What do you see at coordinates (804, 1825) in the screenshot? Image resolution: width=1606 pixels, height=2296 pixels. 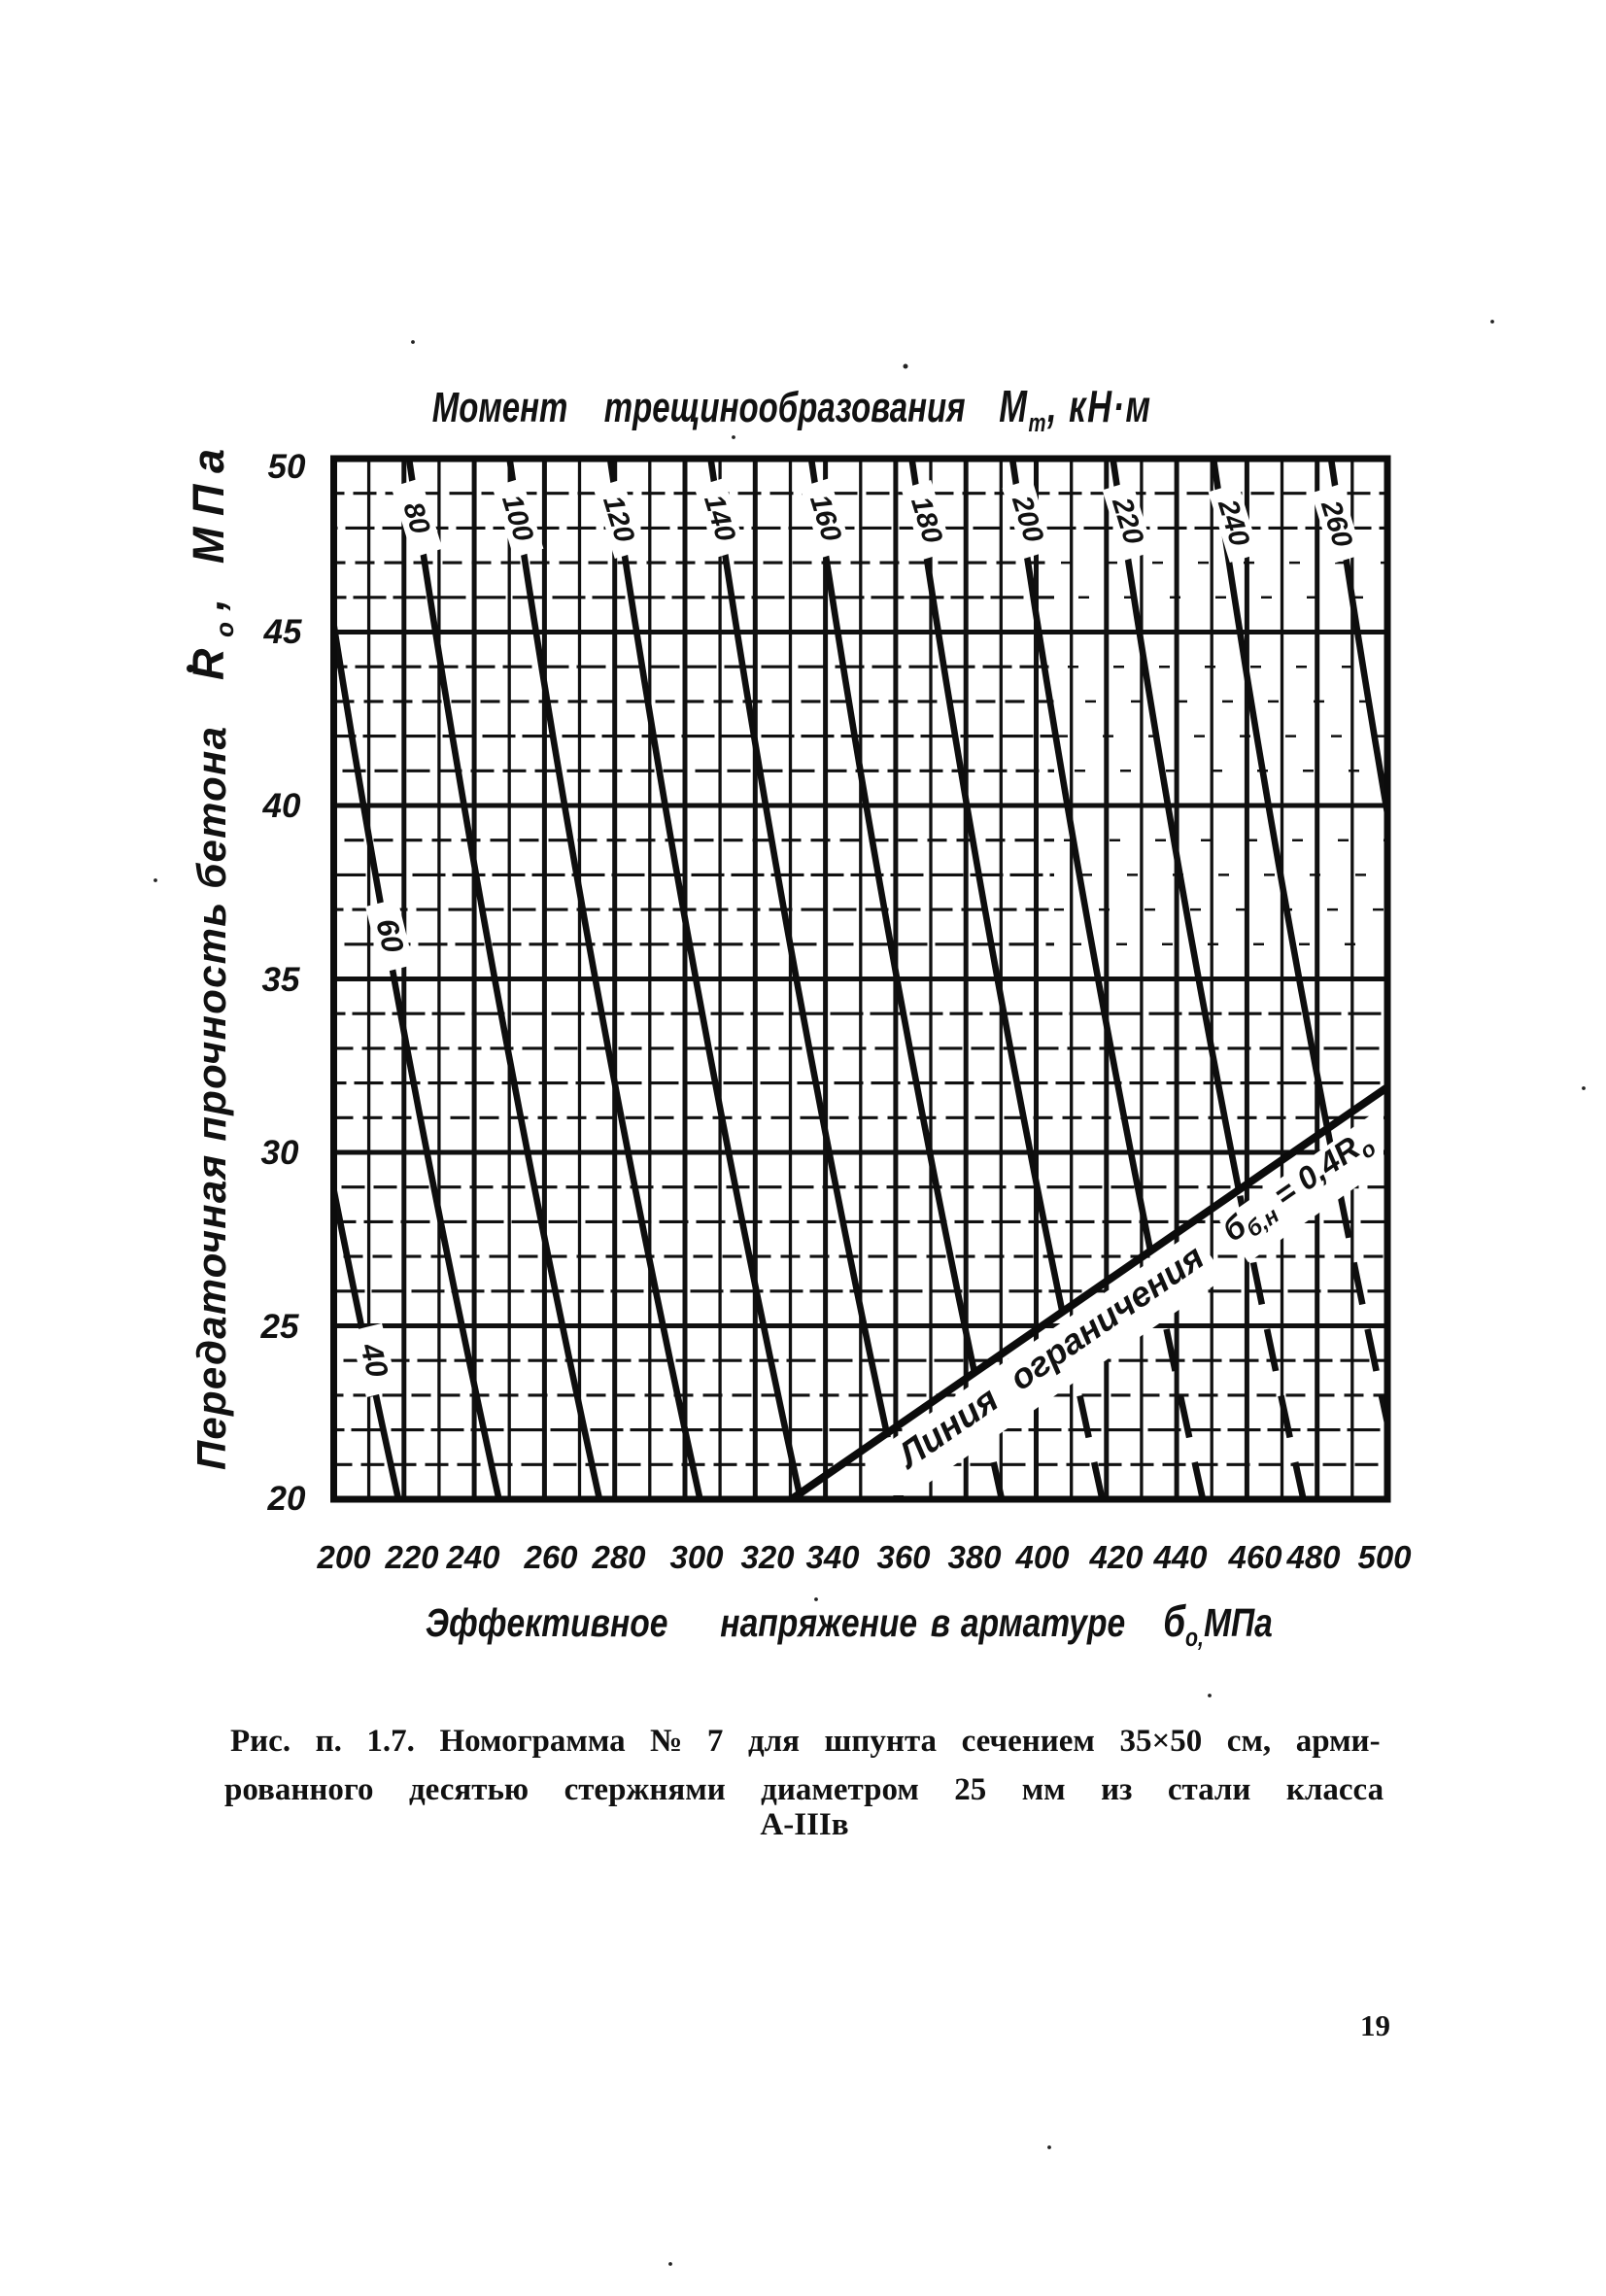 I see `svg-text: А-IIIв` at bounding box center [804, 1825].